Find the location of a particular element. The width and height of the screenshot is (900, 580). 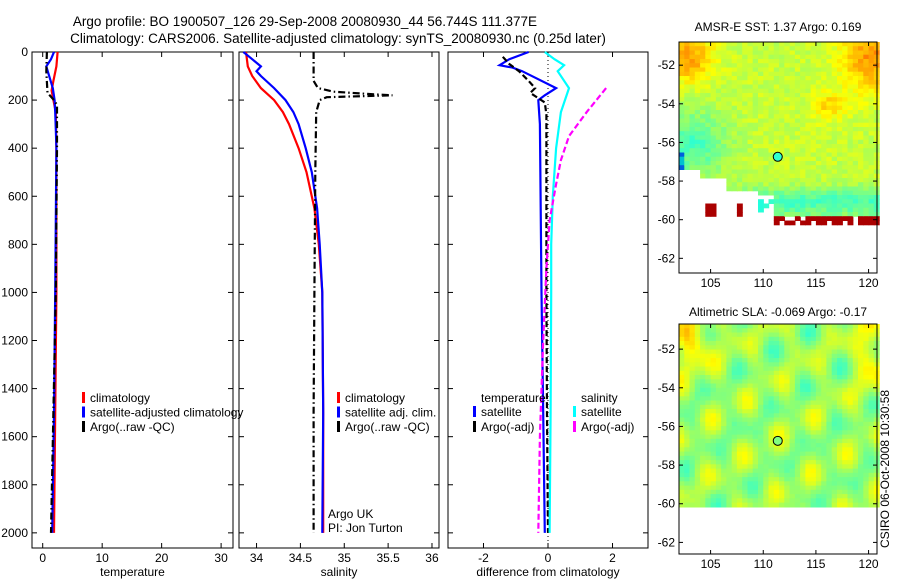

map-title: AMSR-E SST: 1.37 Argo: 0.169 is located at coordinates (778, 27).